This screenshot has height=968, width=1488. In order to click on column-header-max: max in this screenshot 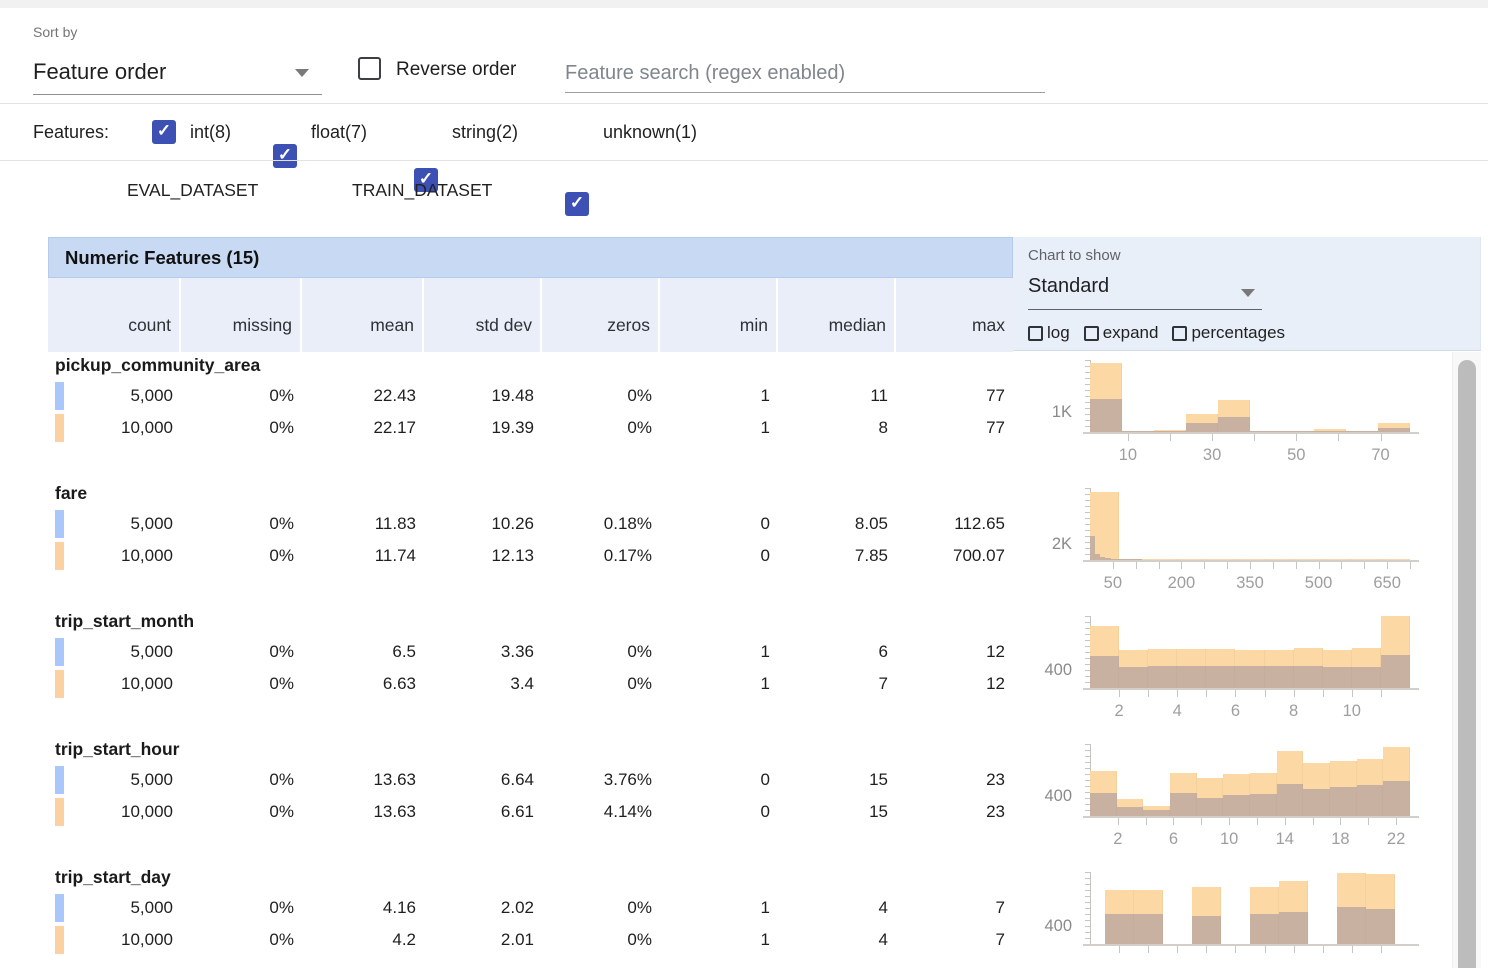, I will do `click(954, 315)`.